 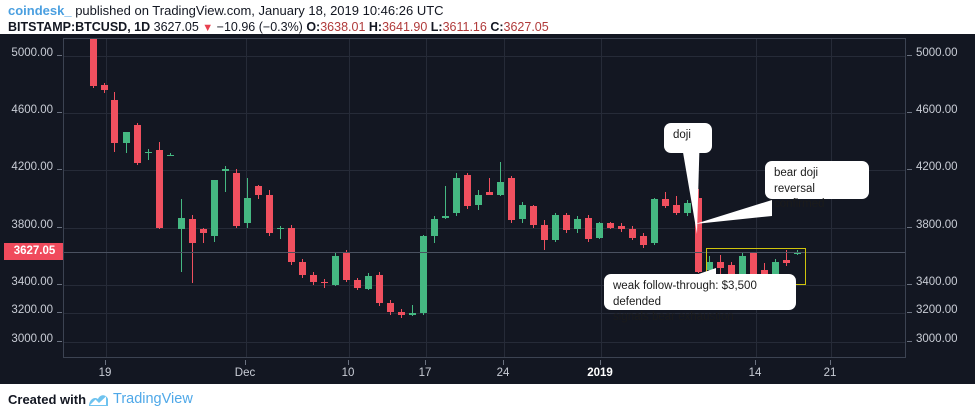 What do you see at coordinates (343, 27) in the screenshot?
I see `open-value: 3638.01` at bounding box center [343, 27].